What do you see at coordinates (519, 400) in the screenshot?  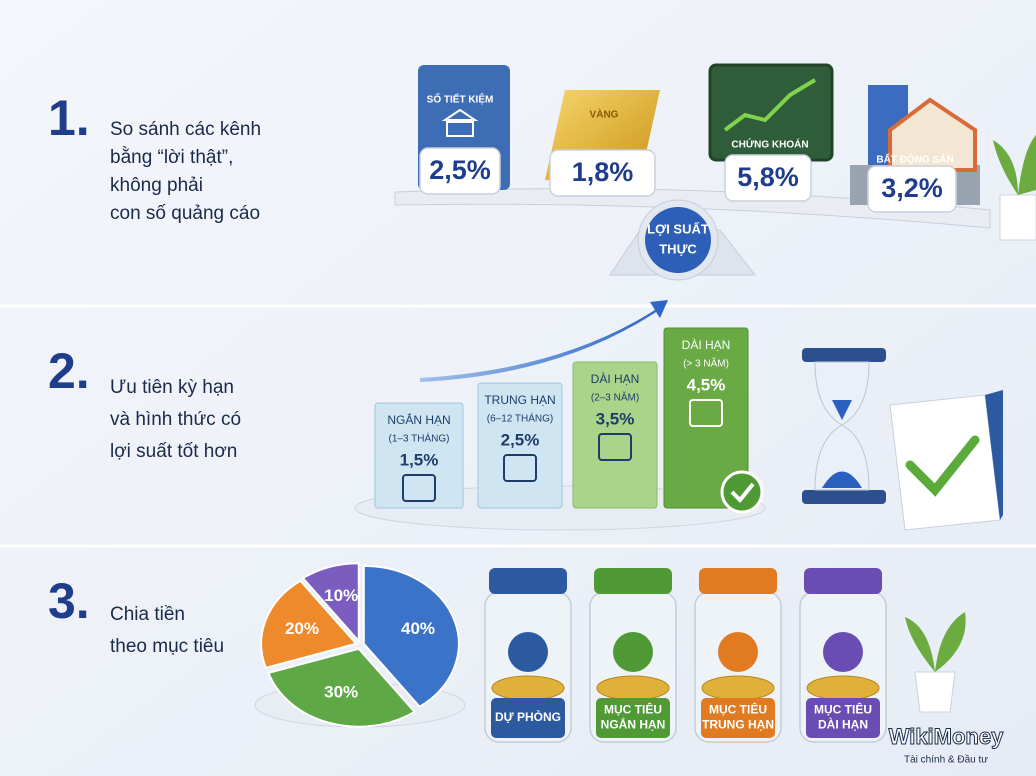 I see `term-label: TRUNG HẠN` at bounding box center [519, 400].